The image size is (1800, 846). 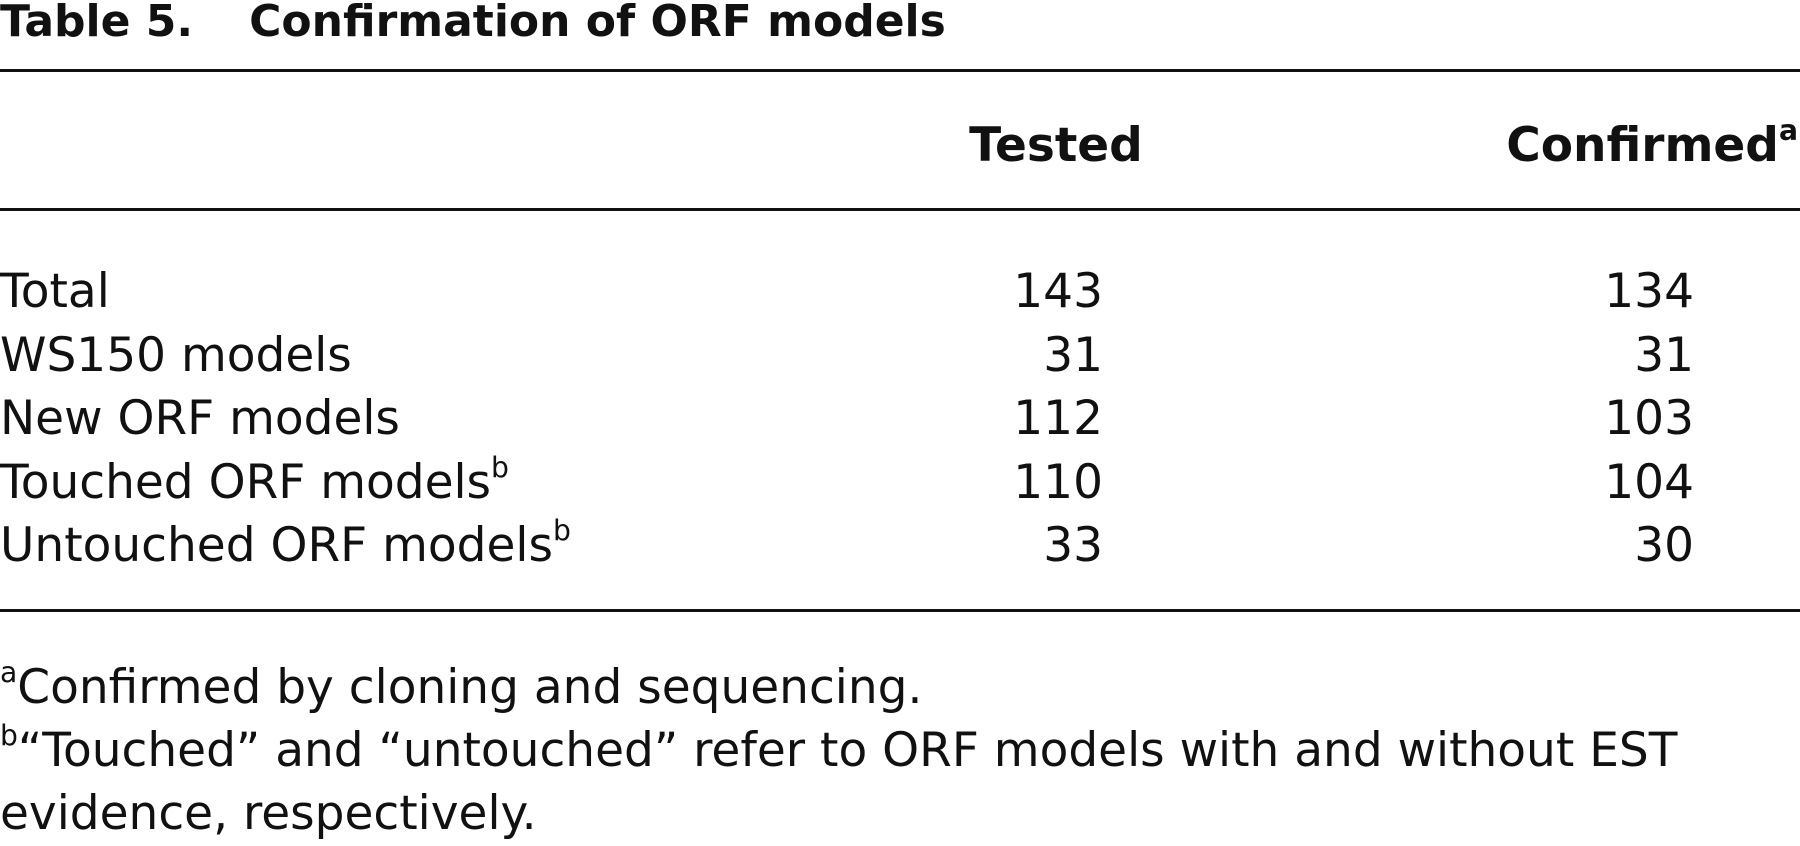 I want to click on tested-cell: 33, so click(x=1073, y=545).